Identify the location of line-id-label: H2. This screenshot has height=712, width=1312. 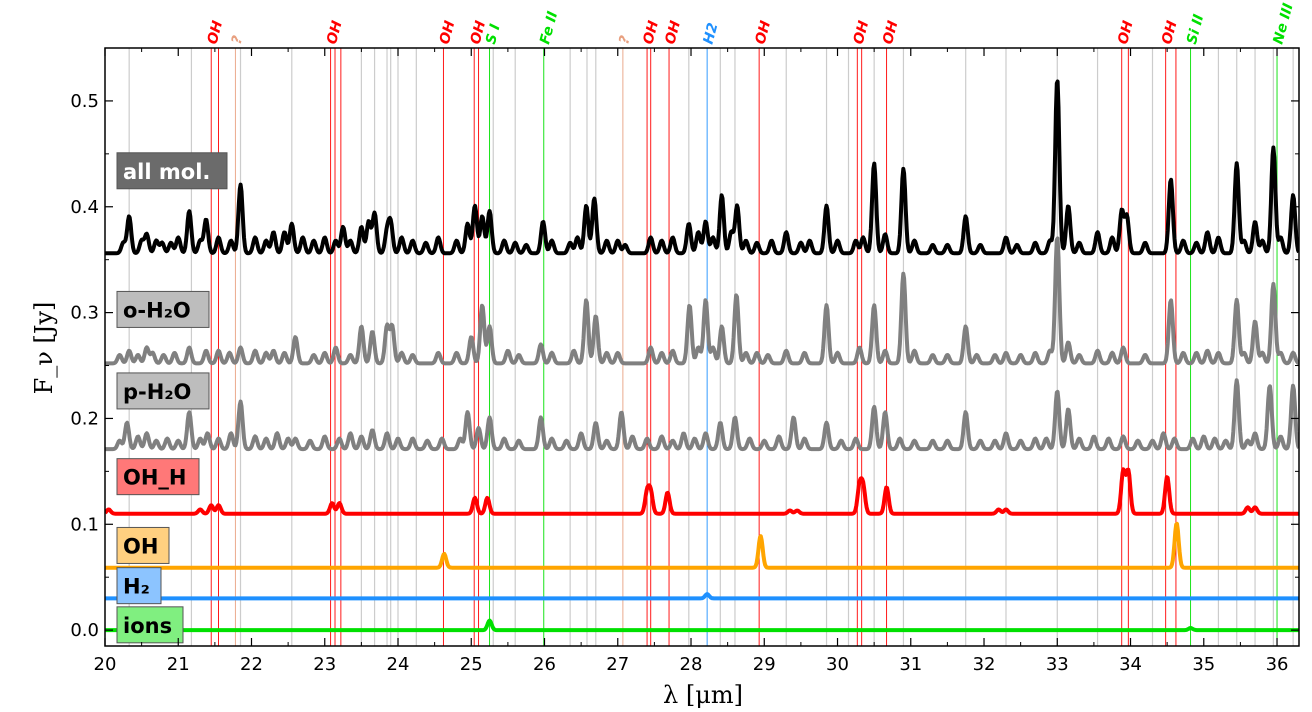
(711, 33).